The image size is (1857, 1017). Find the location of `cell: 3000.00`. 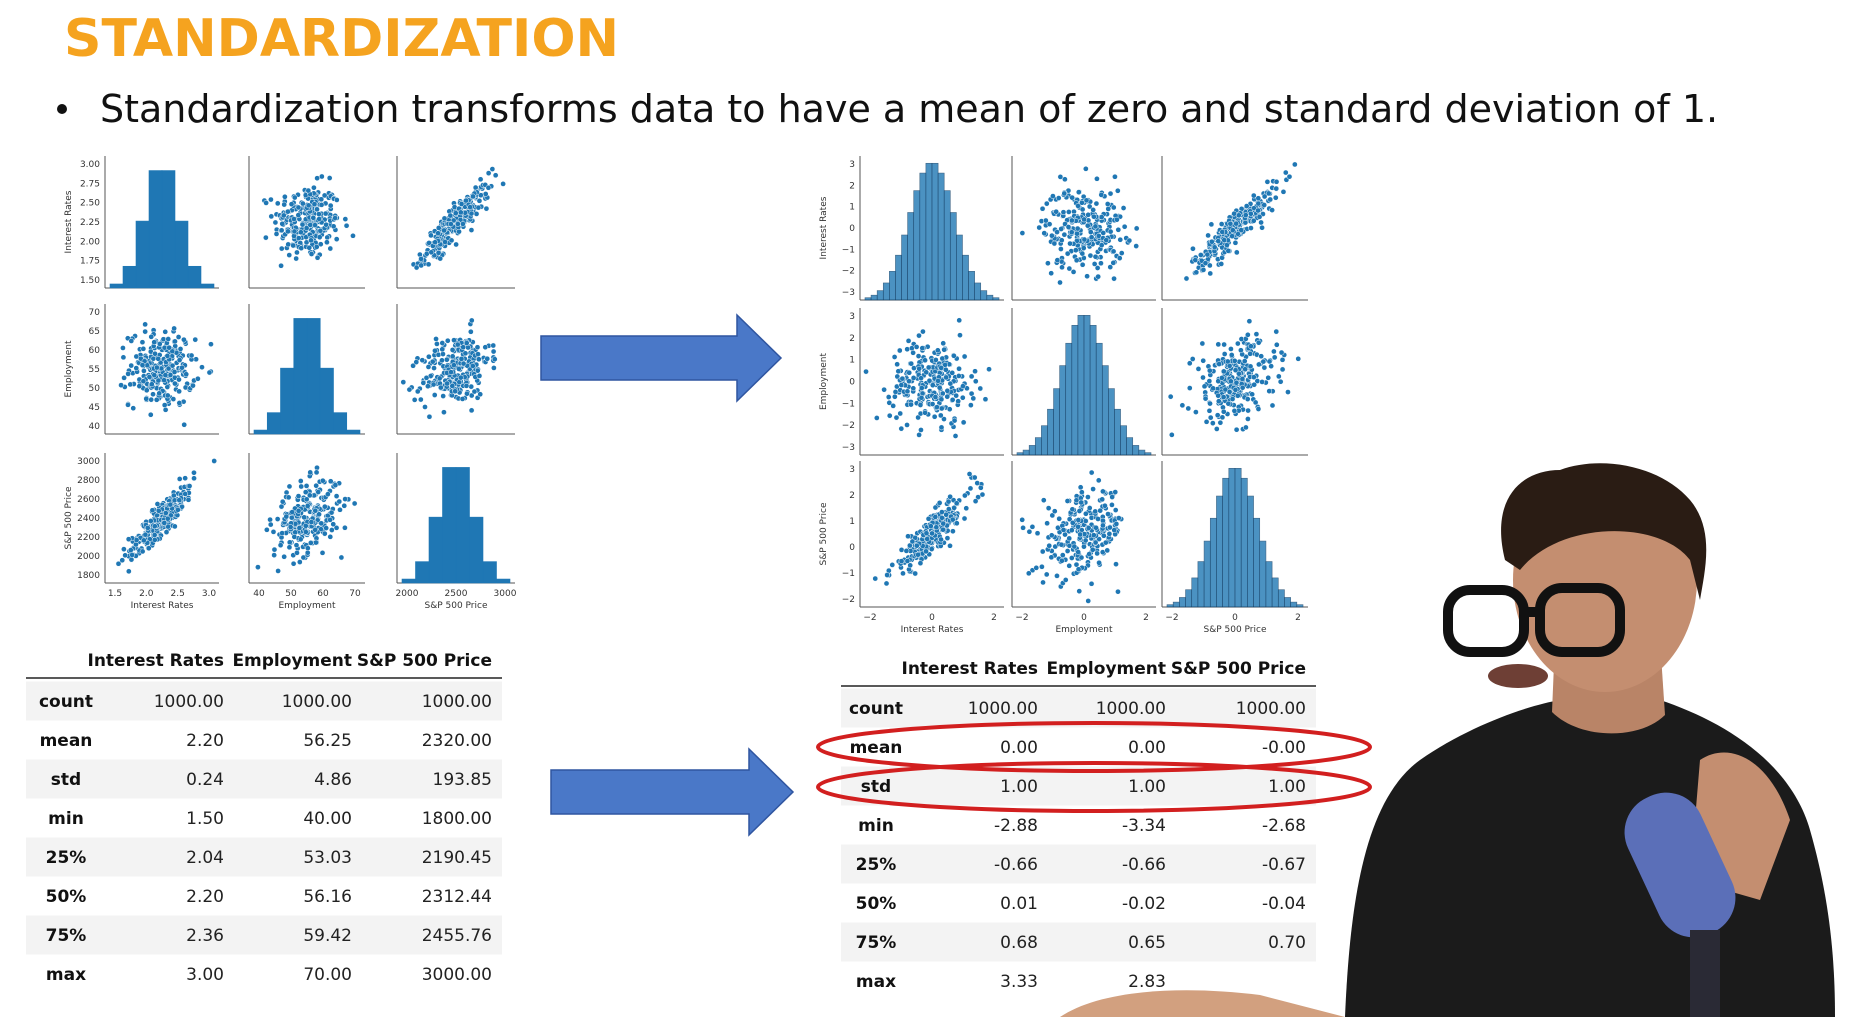

cell: 3000.00 is located at coordinates (457, 975).